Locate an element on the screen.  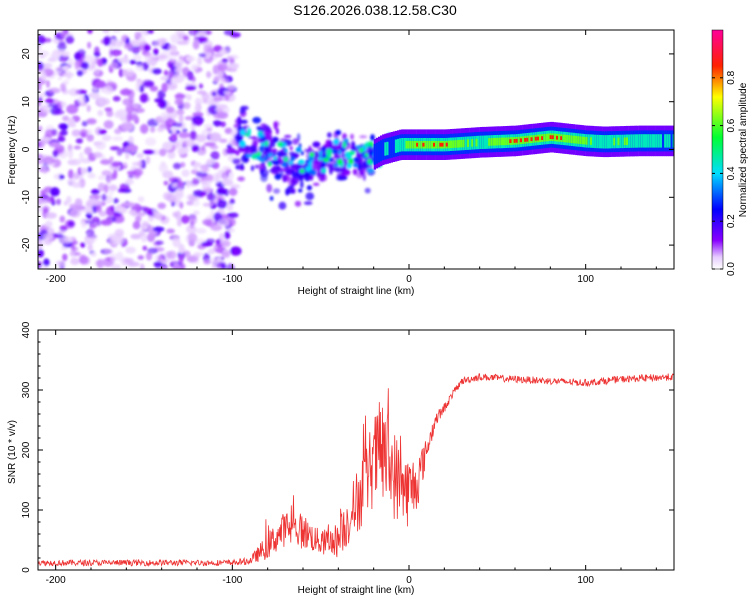
spectrogram-ytick-label: 20 is located at coordinates (26, 54).